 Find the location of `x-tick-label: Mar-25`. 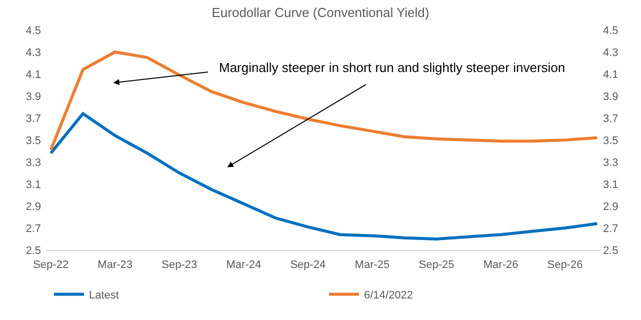

x-tick-label: Mar-25 is located at coordinates (372, 265).